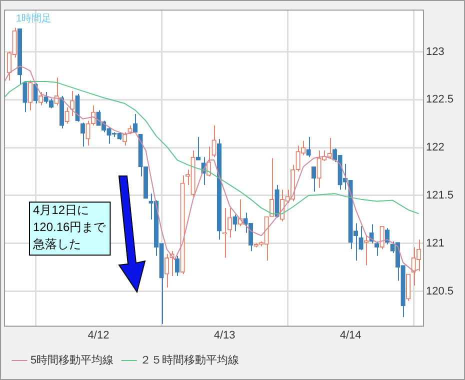  I want to click on annotation: 120.16円まで, so click(70, 227).